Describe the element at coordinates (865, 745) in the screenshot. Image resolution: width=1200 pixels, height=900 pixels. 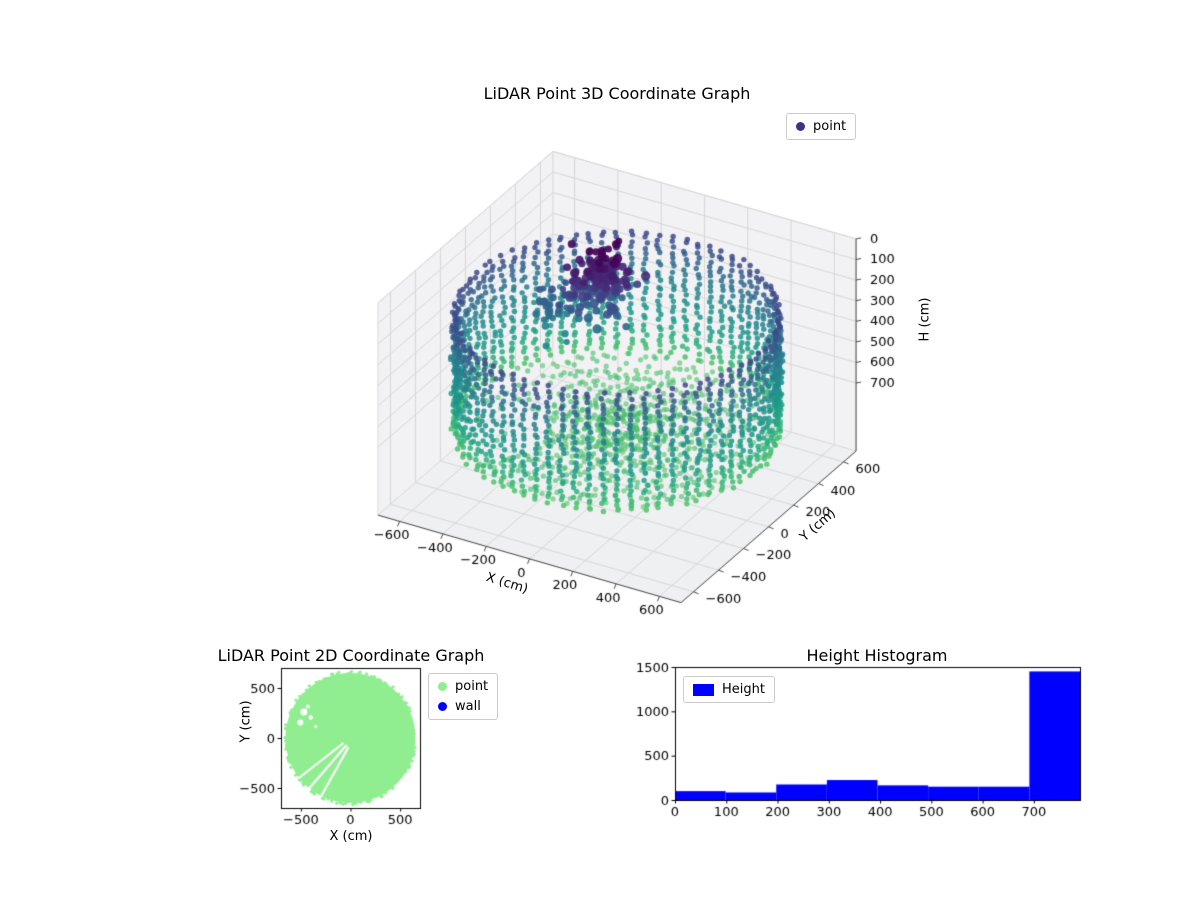
I see `plot-histogram-canvas` at that location.